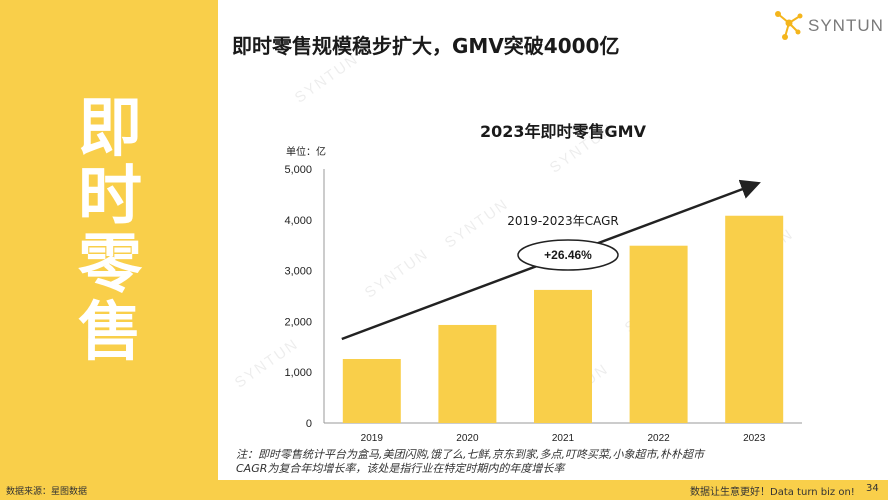  I want to click on logo-text: SYNTUN, so click(846, 25).